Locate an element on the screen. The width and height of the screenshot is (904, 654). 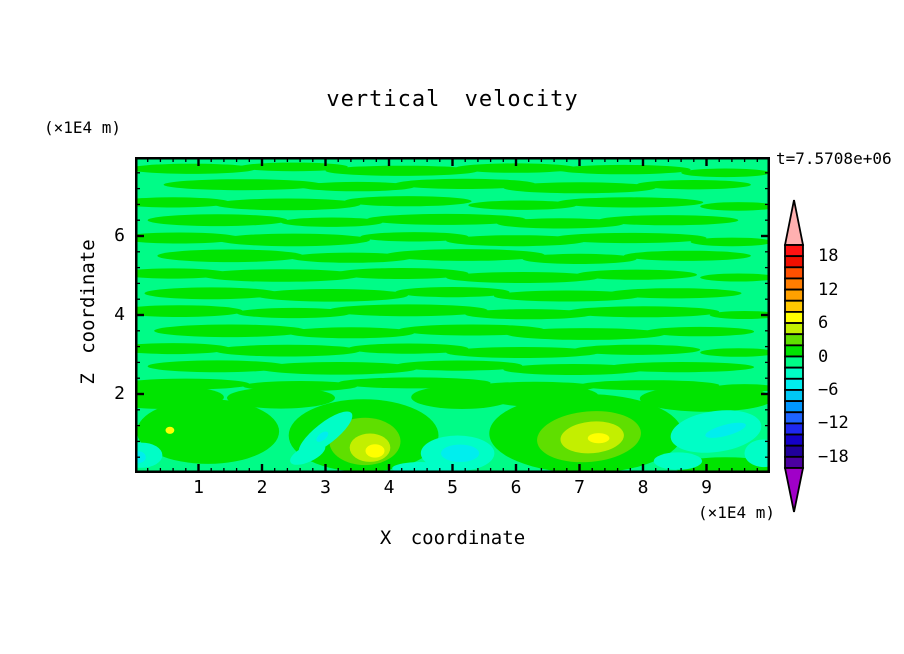
x-tick-label: 6 is located at coordinates (516, 487).